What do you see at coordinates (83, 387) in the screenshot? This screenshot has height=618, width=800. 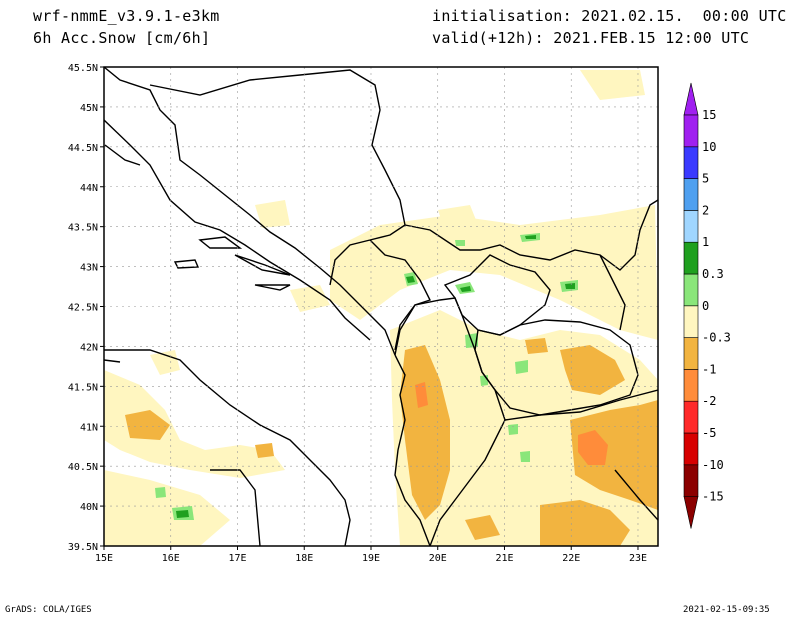 I see `y-tick-label: 41.5N` at bounding box center [83, 387].